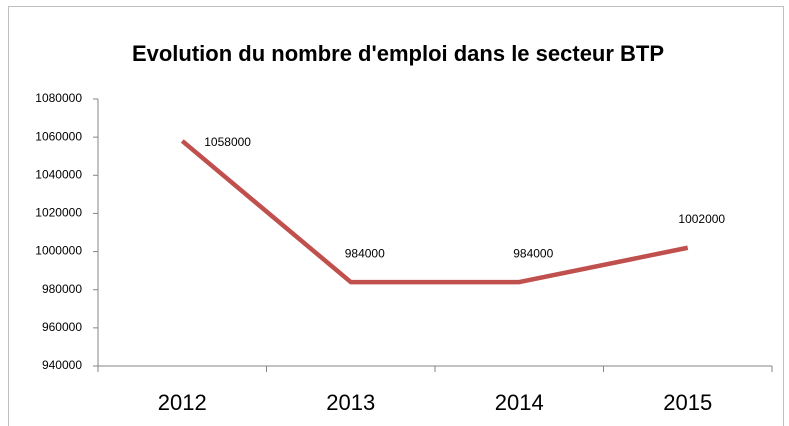 The width and height of the screenshot is (789, 426). I want to click on y-tick-label: 960000, so click(62, 327).